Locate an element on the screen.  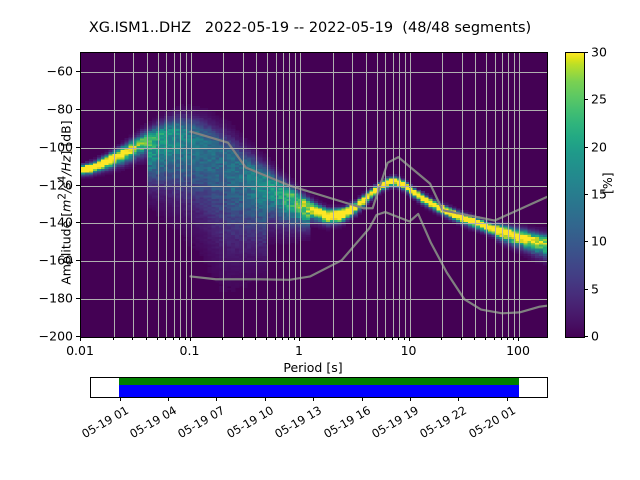
y-tick-label: −80 is located at coordinates (59, 109).